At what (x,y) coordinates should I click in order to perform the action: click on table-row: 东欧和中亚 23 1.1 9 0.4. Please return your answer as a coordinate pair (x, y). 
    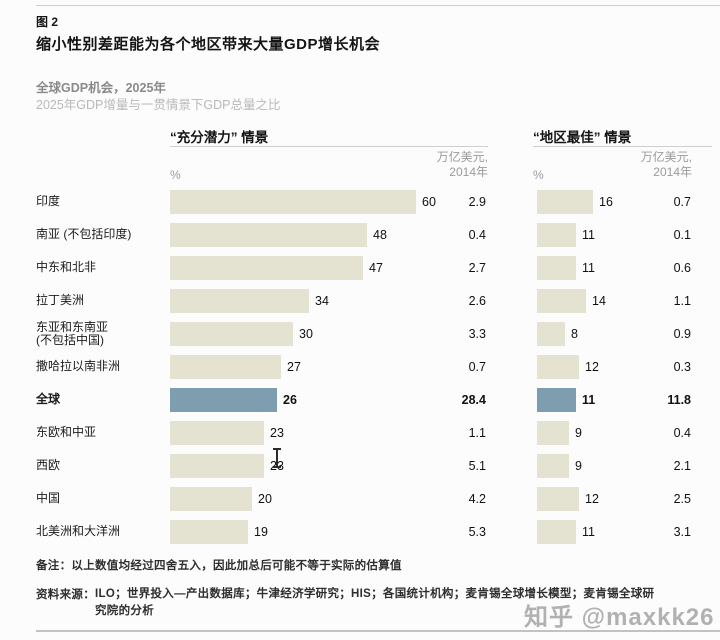
    Looking at the image, I should click on (366, 432).